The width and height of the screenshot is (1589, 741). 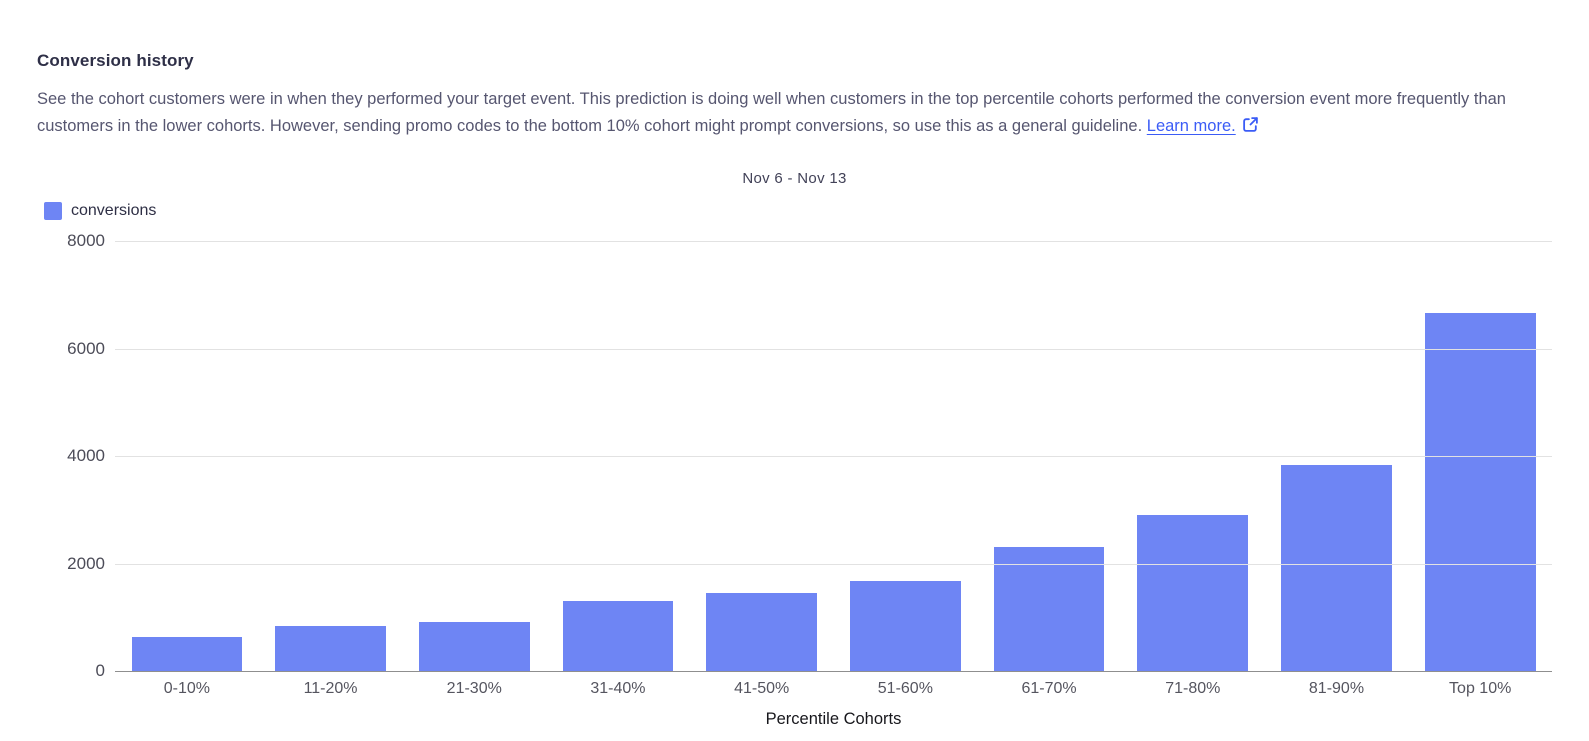 I want to click on y-tick-6000: 6000, so click(x=86, y=348).